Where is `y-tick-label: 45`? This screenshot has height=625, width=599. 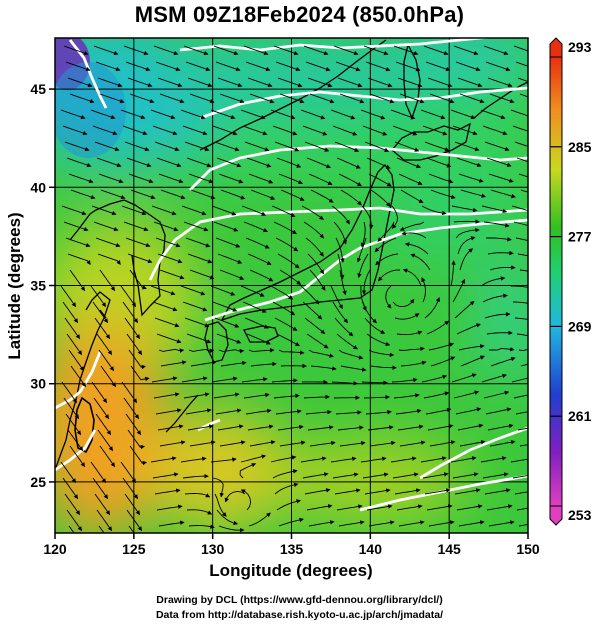
y-tick-label: 45 is located at coordinates (38, 89).